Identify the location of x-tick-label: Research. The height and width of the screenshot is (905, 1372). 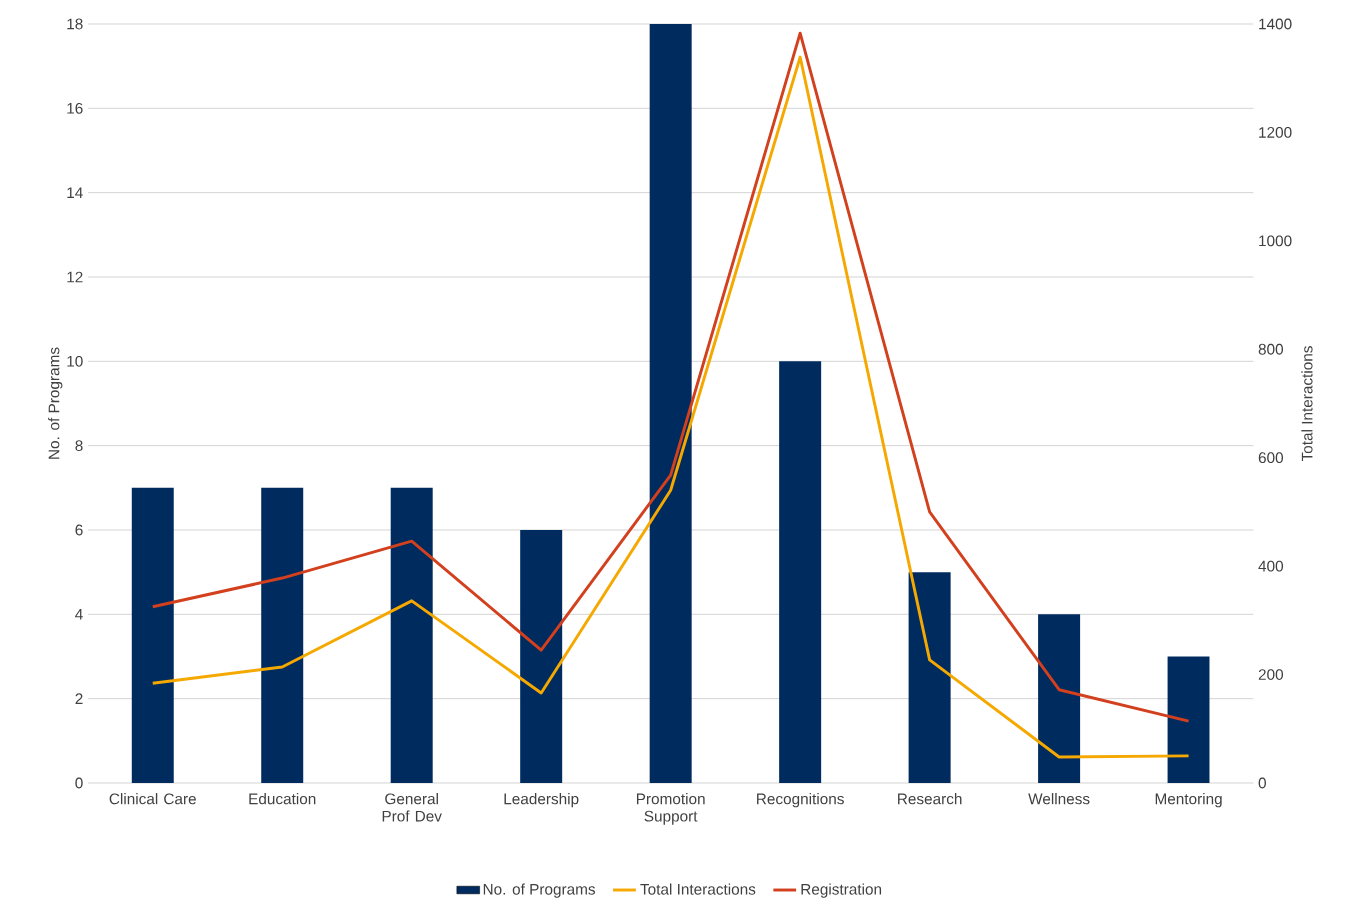
(930, 799).